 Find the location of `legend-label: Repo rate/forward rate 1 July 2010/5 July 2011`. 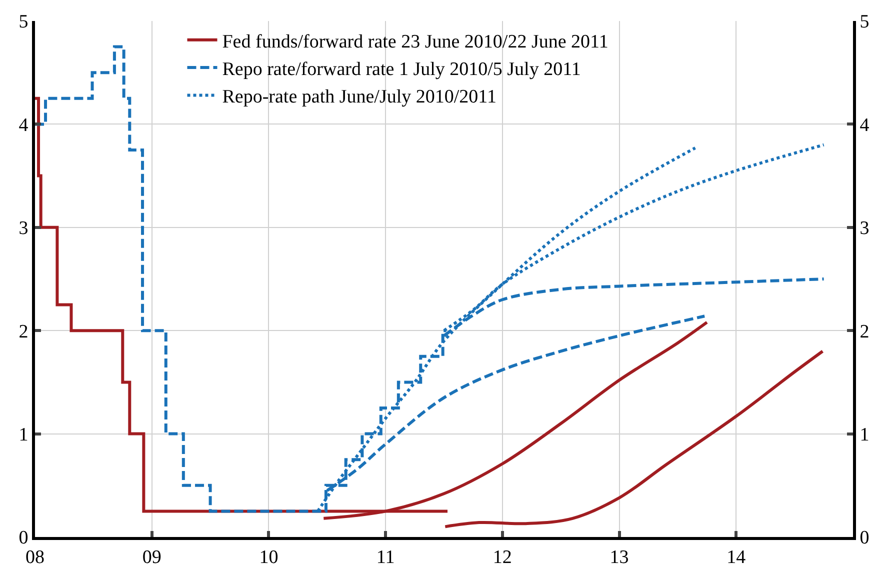

legend-label: Repo rate/forward rate 1 July 2010/5 July 2011 is located at coordinates (401, 69).